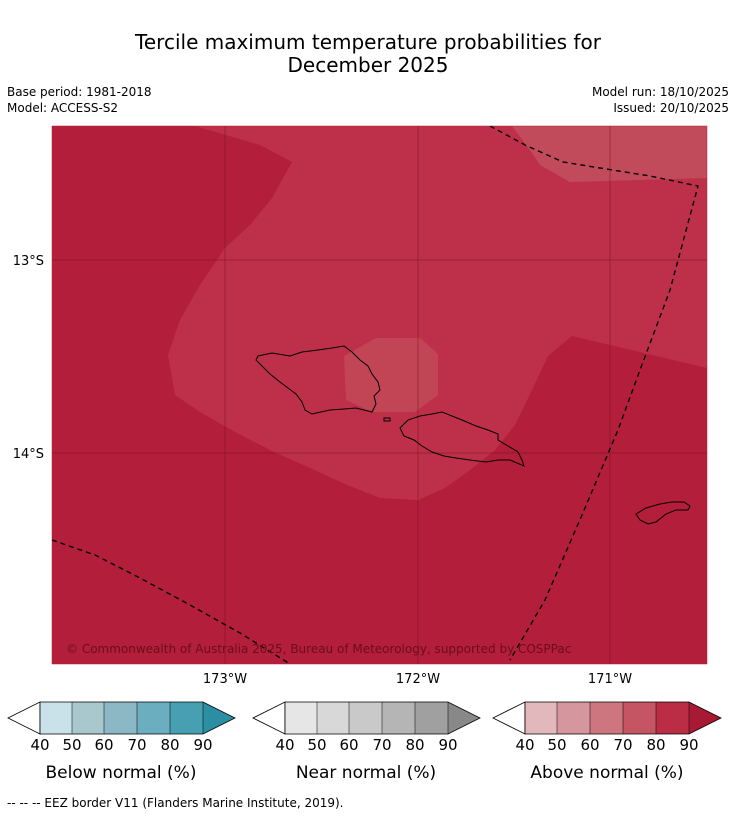  What do you see at coordinates (610, 679) in the screenshot?
I see `lon-label-171w: 171°W` at bounding box center [610, 679].